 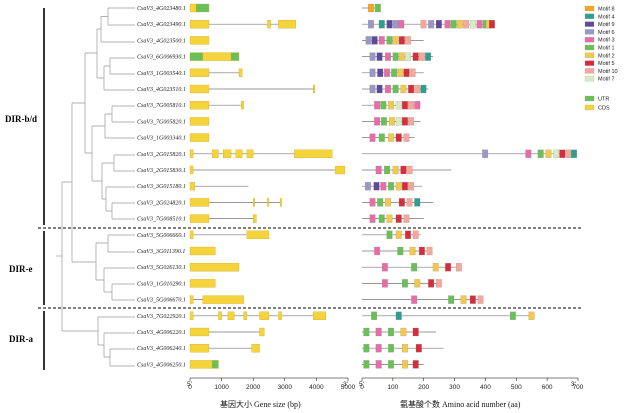 I want to click on gene-axis-label: 基因大小 Gene size (bp), so click(x=260, y=404).